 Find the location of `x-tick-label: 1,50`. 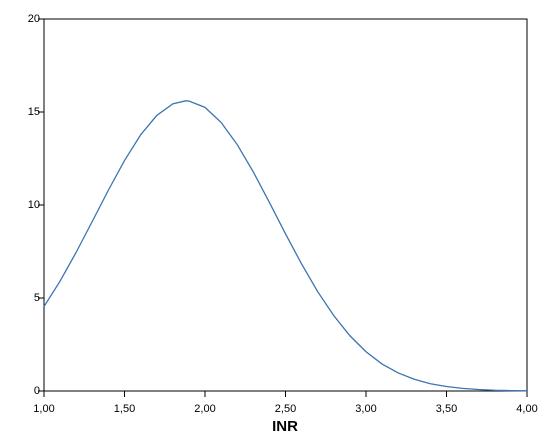

x-tick-label: 1,50 is located at coordinates (124, 409).